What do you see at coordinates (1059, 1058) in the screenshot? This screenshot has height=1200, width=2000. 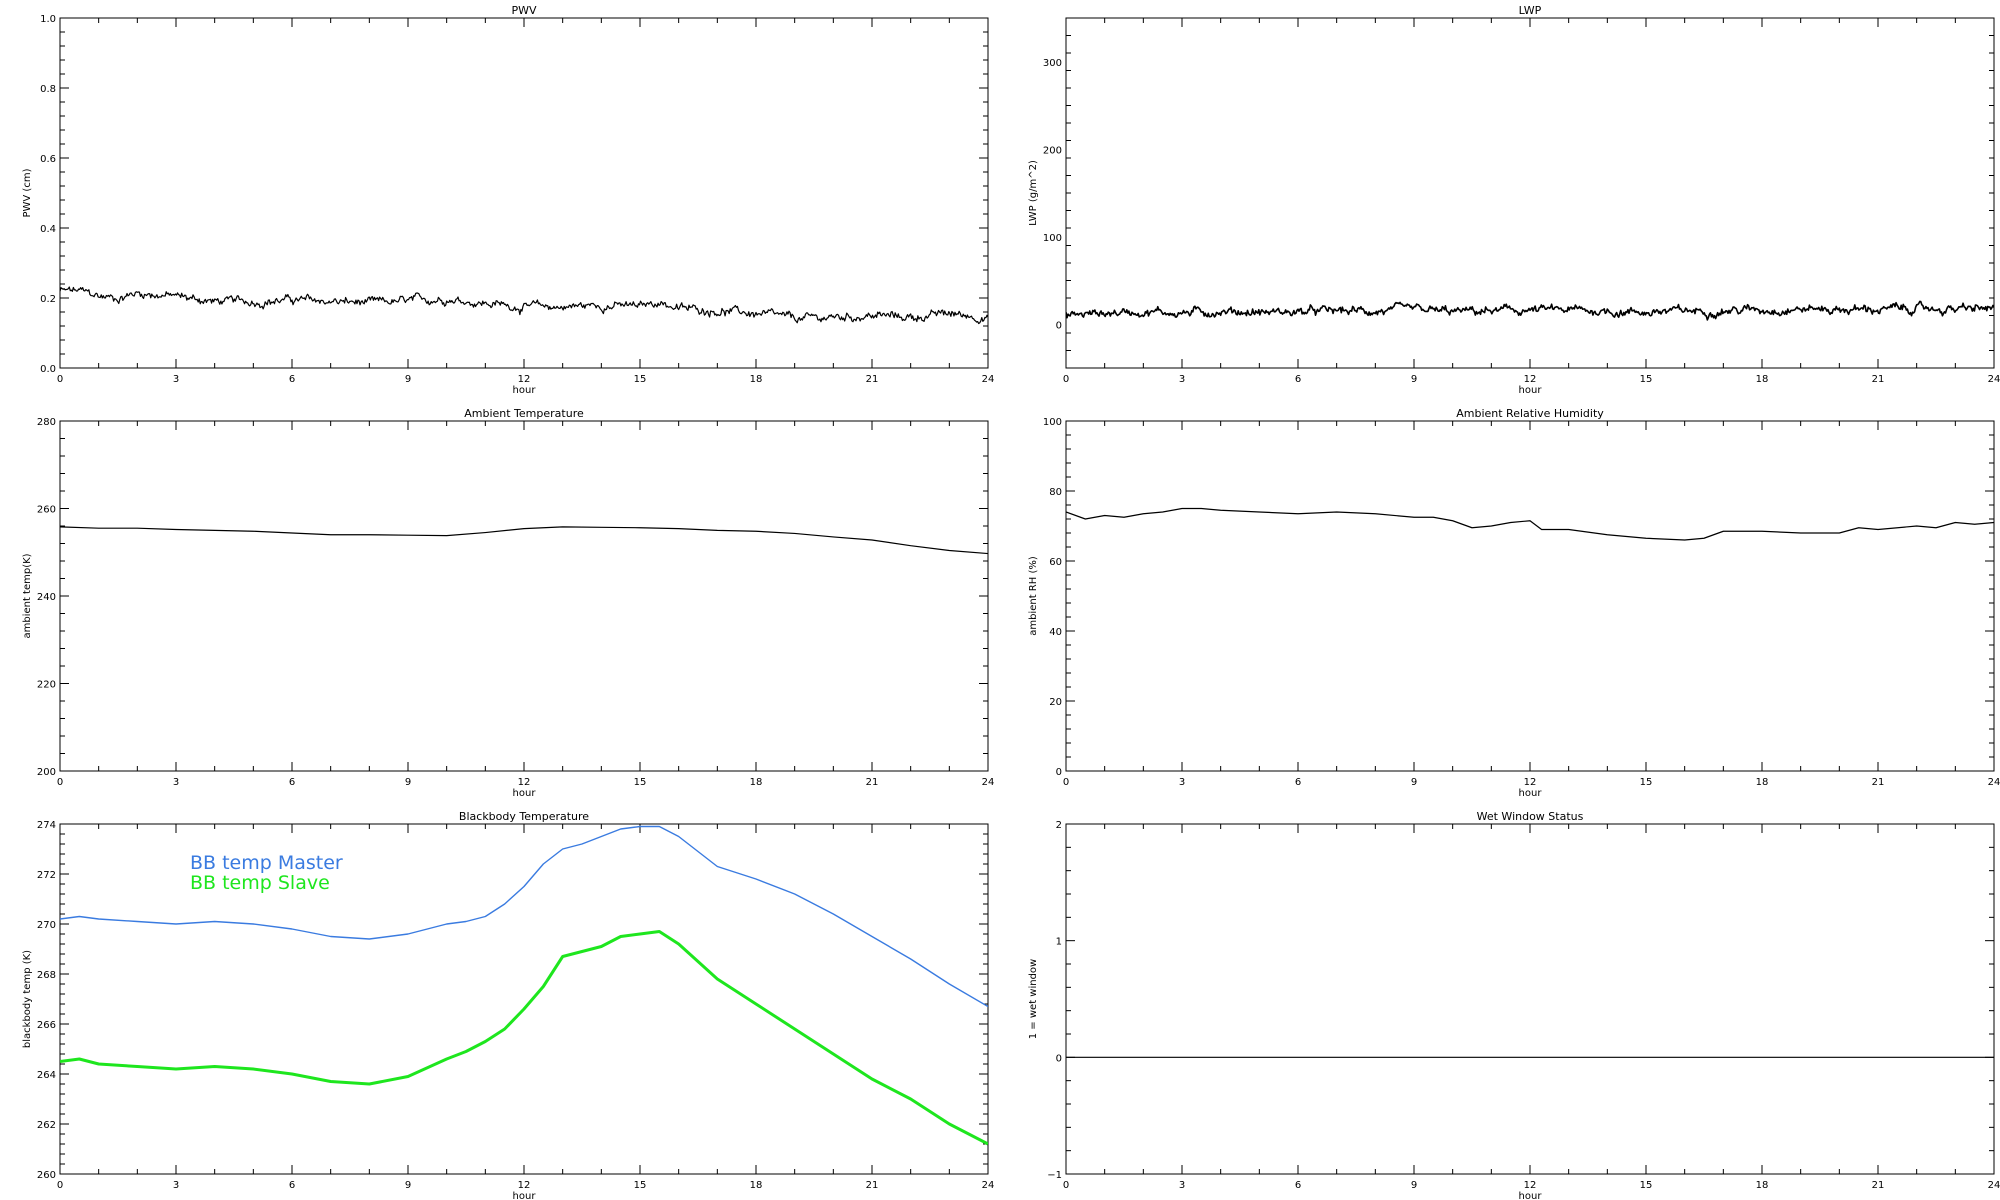 I see `y-tick-label: 0` at bounding box center [1059, 1058].